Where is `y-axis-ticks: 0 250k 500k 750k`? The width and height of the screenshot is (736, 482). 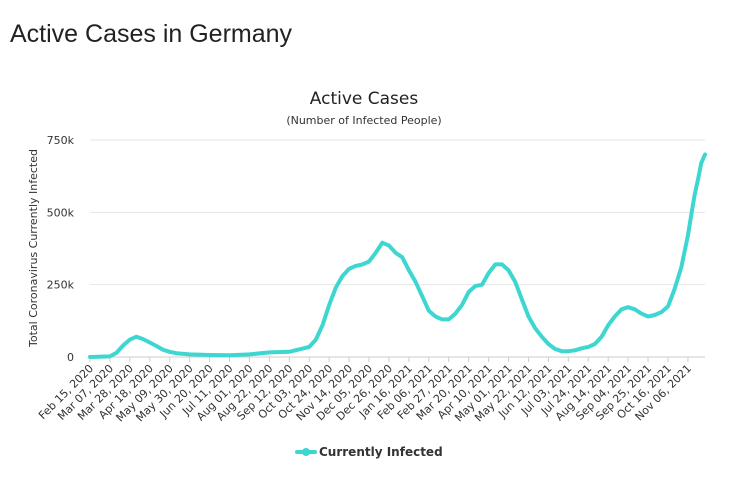 y-axis-ticks: 0 250k 500k 750k is located at coordinates (61, 249).